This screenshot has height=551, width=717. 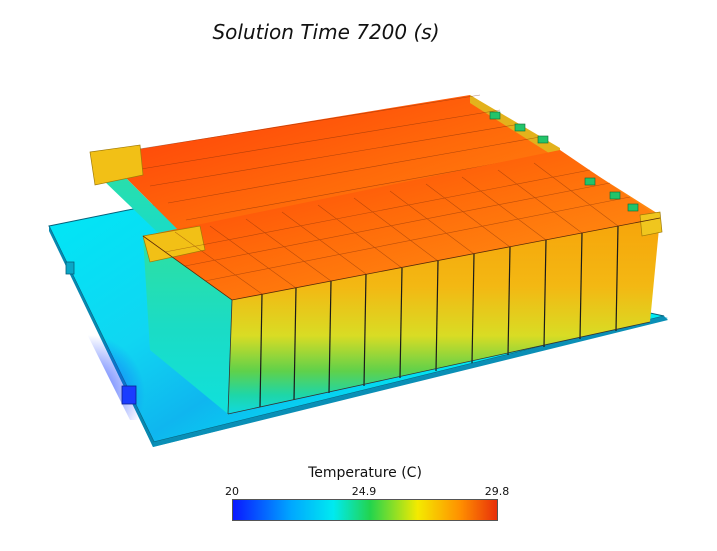 What do you see at coordinates (564, 161) in the screenshot?
I see `terminal-connectors` at bounding box center [564, 161].